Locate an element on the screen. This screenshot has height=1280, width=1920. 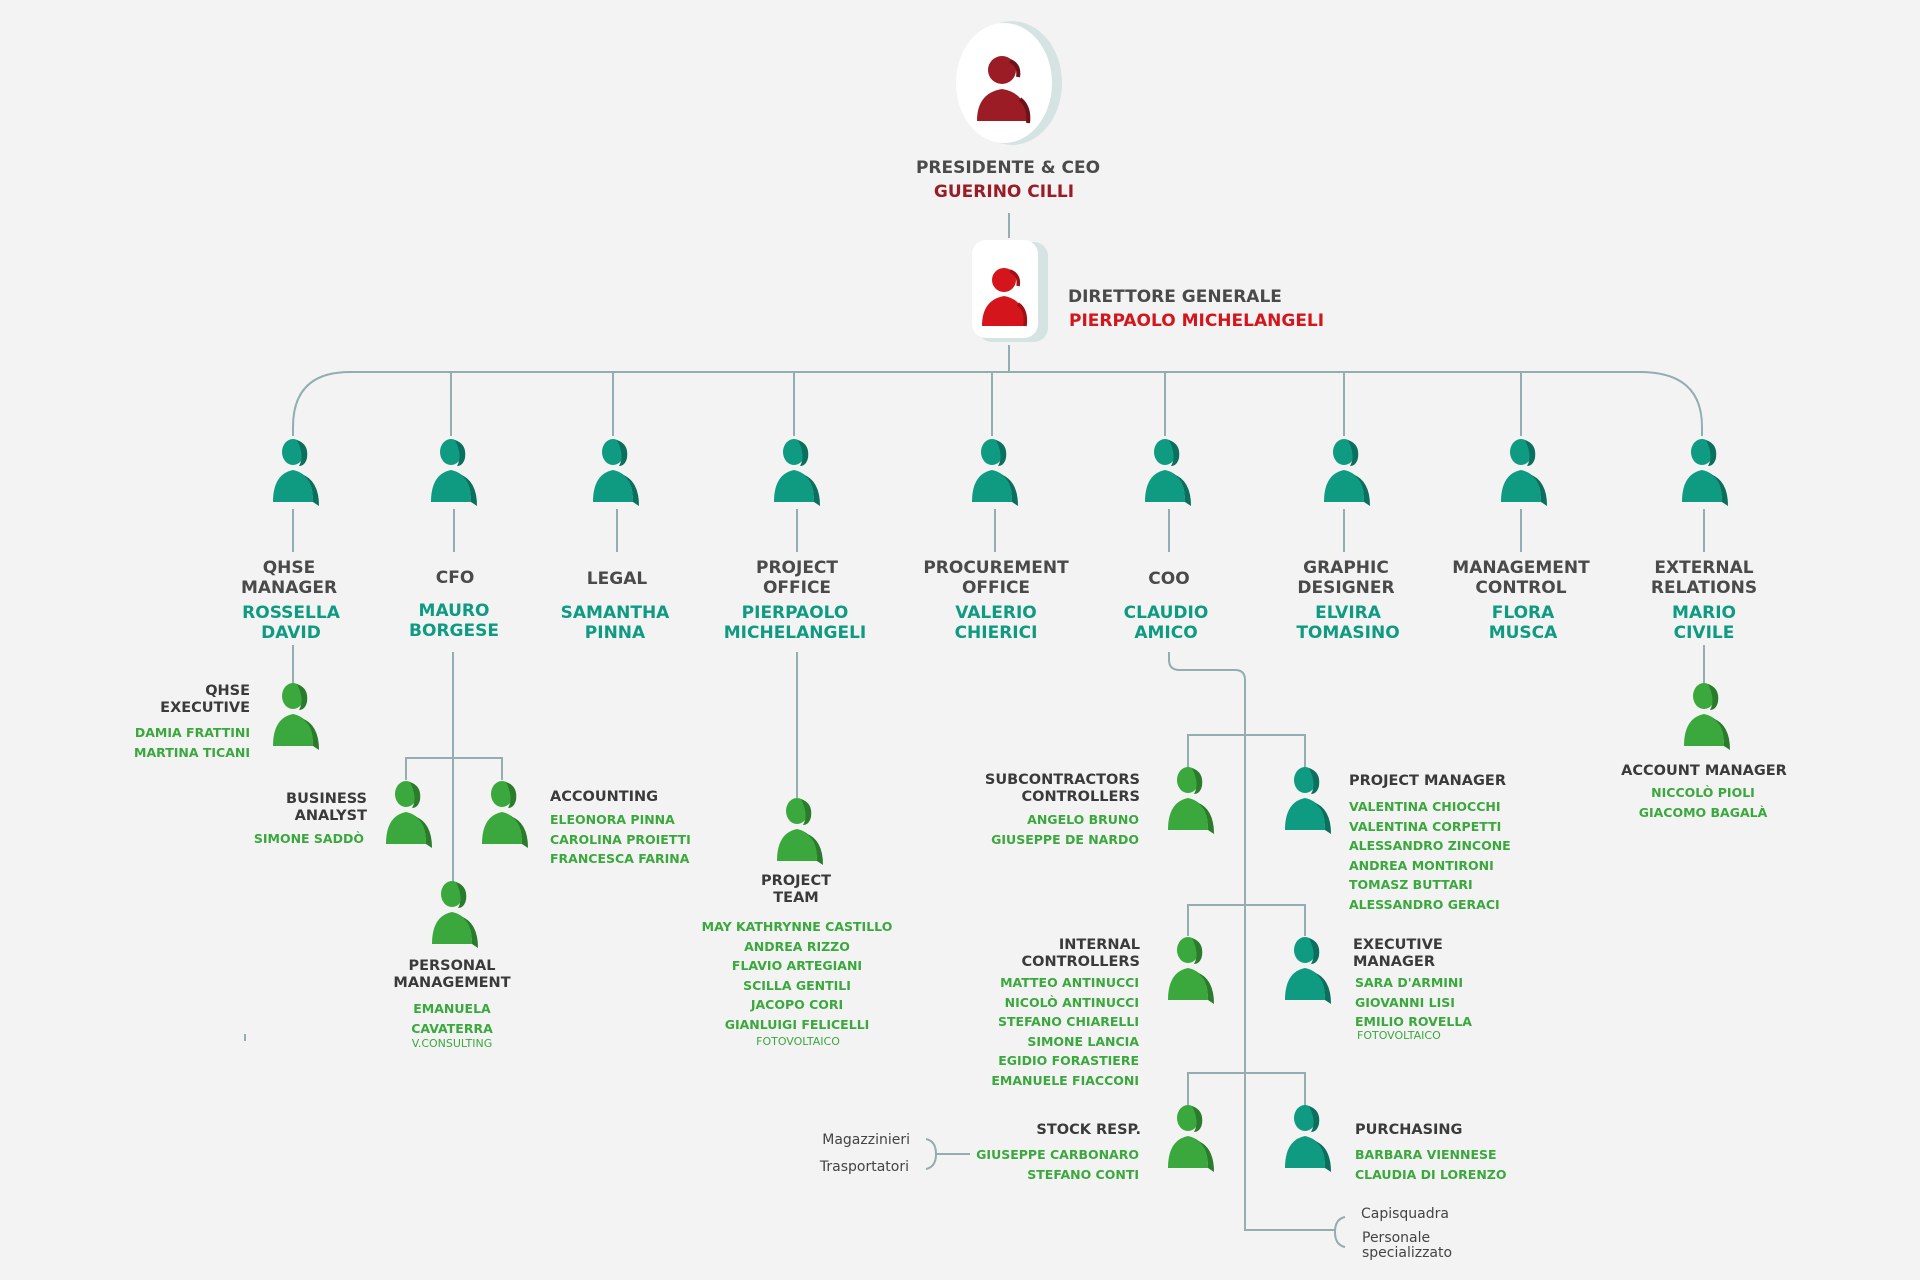
icon-project-team-person-icon is located at coordinates (800, 831).